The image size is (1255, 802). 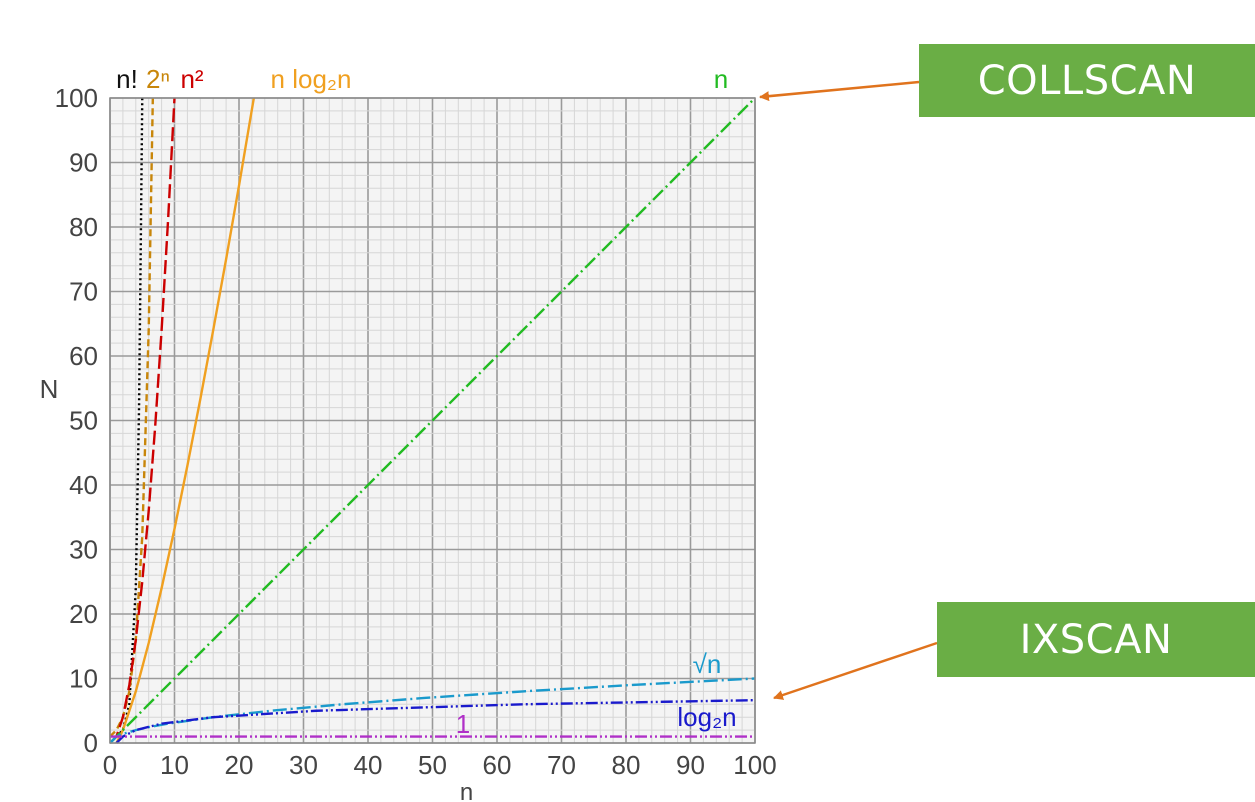 I want to click on x-tick-label: 10, so click(x=174, y=765).